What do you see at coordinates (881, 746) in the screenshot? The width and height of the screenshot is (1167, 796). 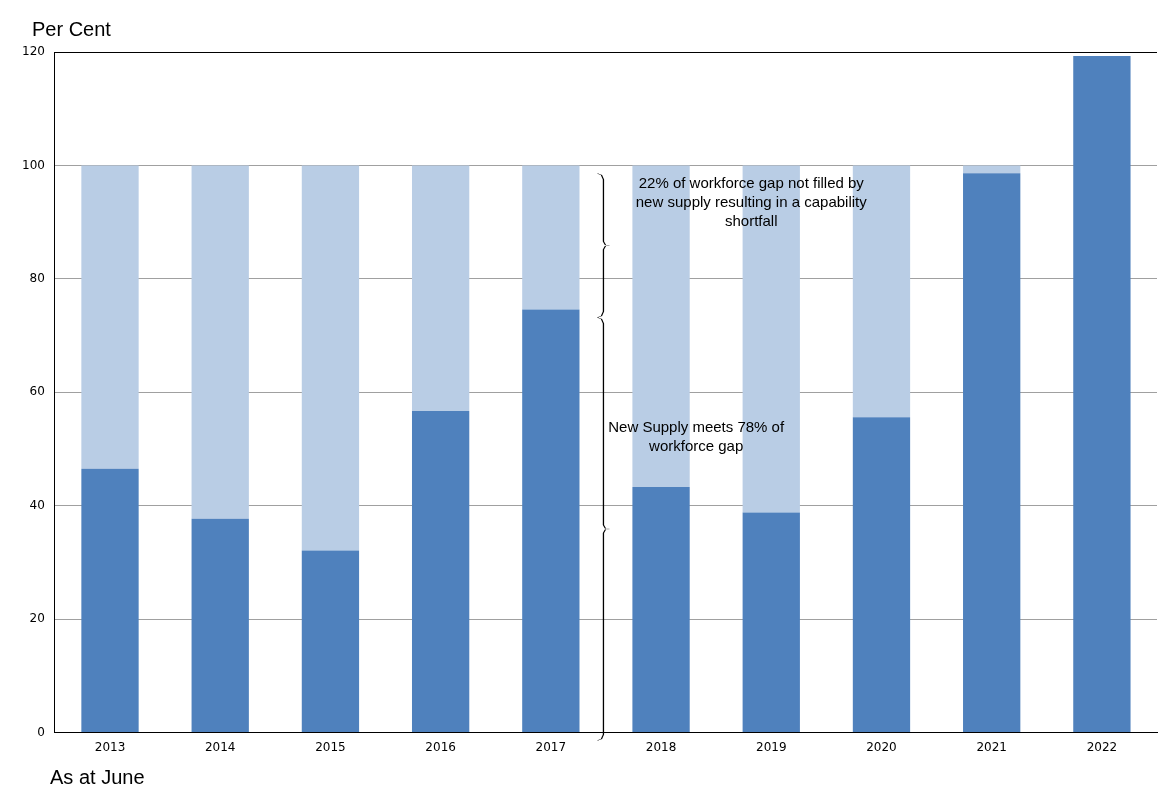 I see `x-tick-label: 2020` at bounding box center [881, 746].